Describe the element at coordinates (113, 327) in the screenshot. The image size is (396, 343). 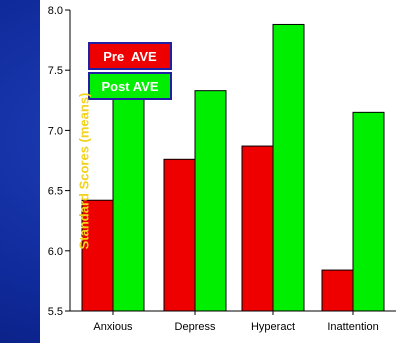
I see `x-tick-label: Anxious` at that location.